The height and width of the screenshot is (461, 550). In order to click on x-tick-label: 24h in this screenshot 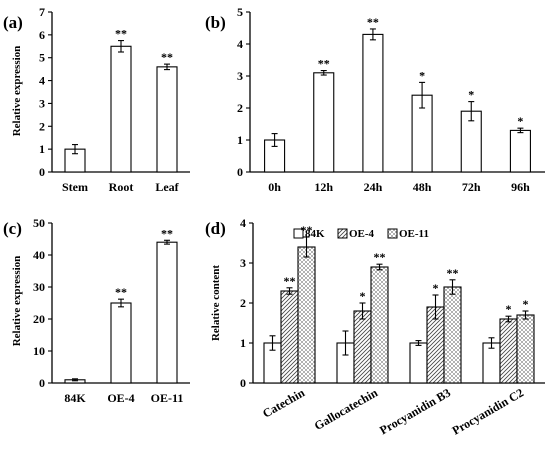, I will do `click(373, 187)`.